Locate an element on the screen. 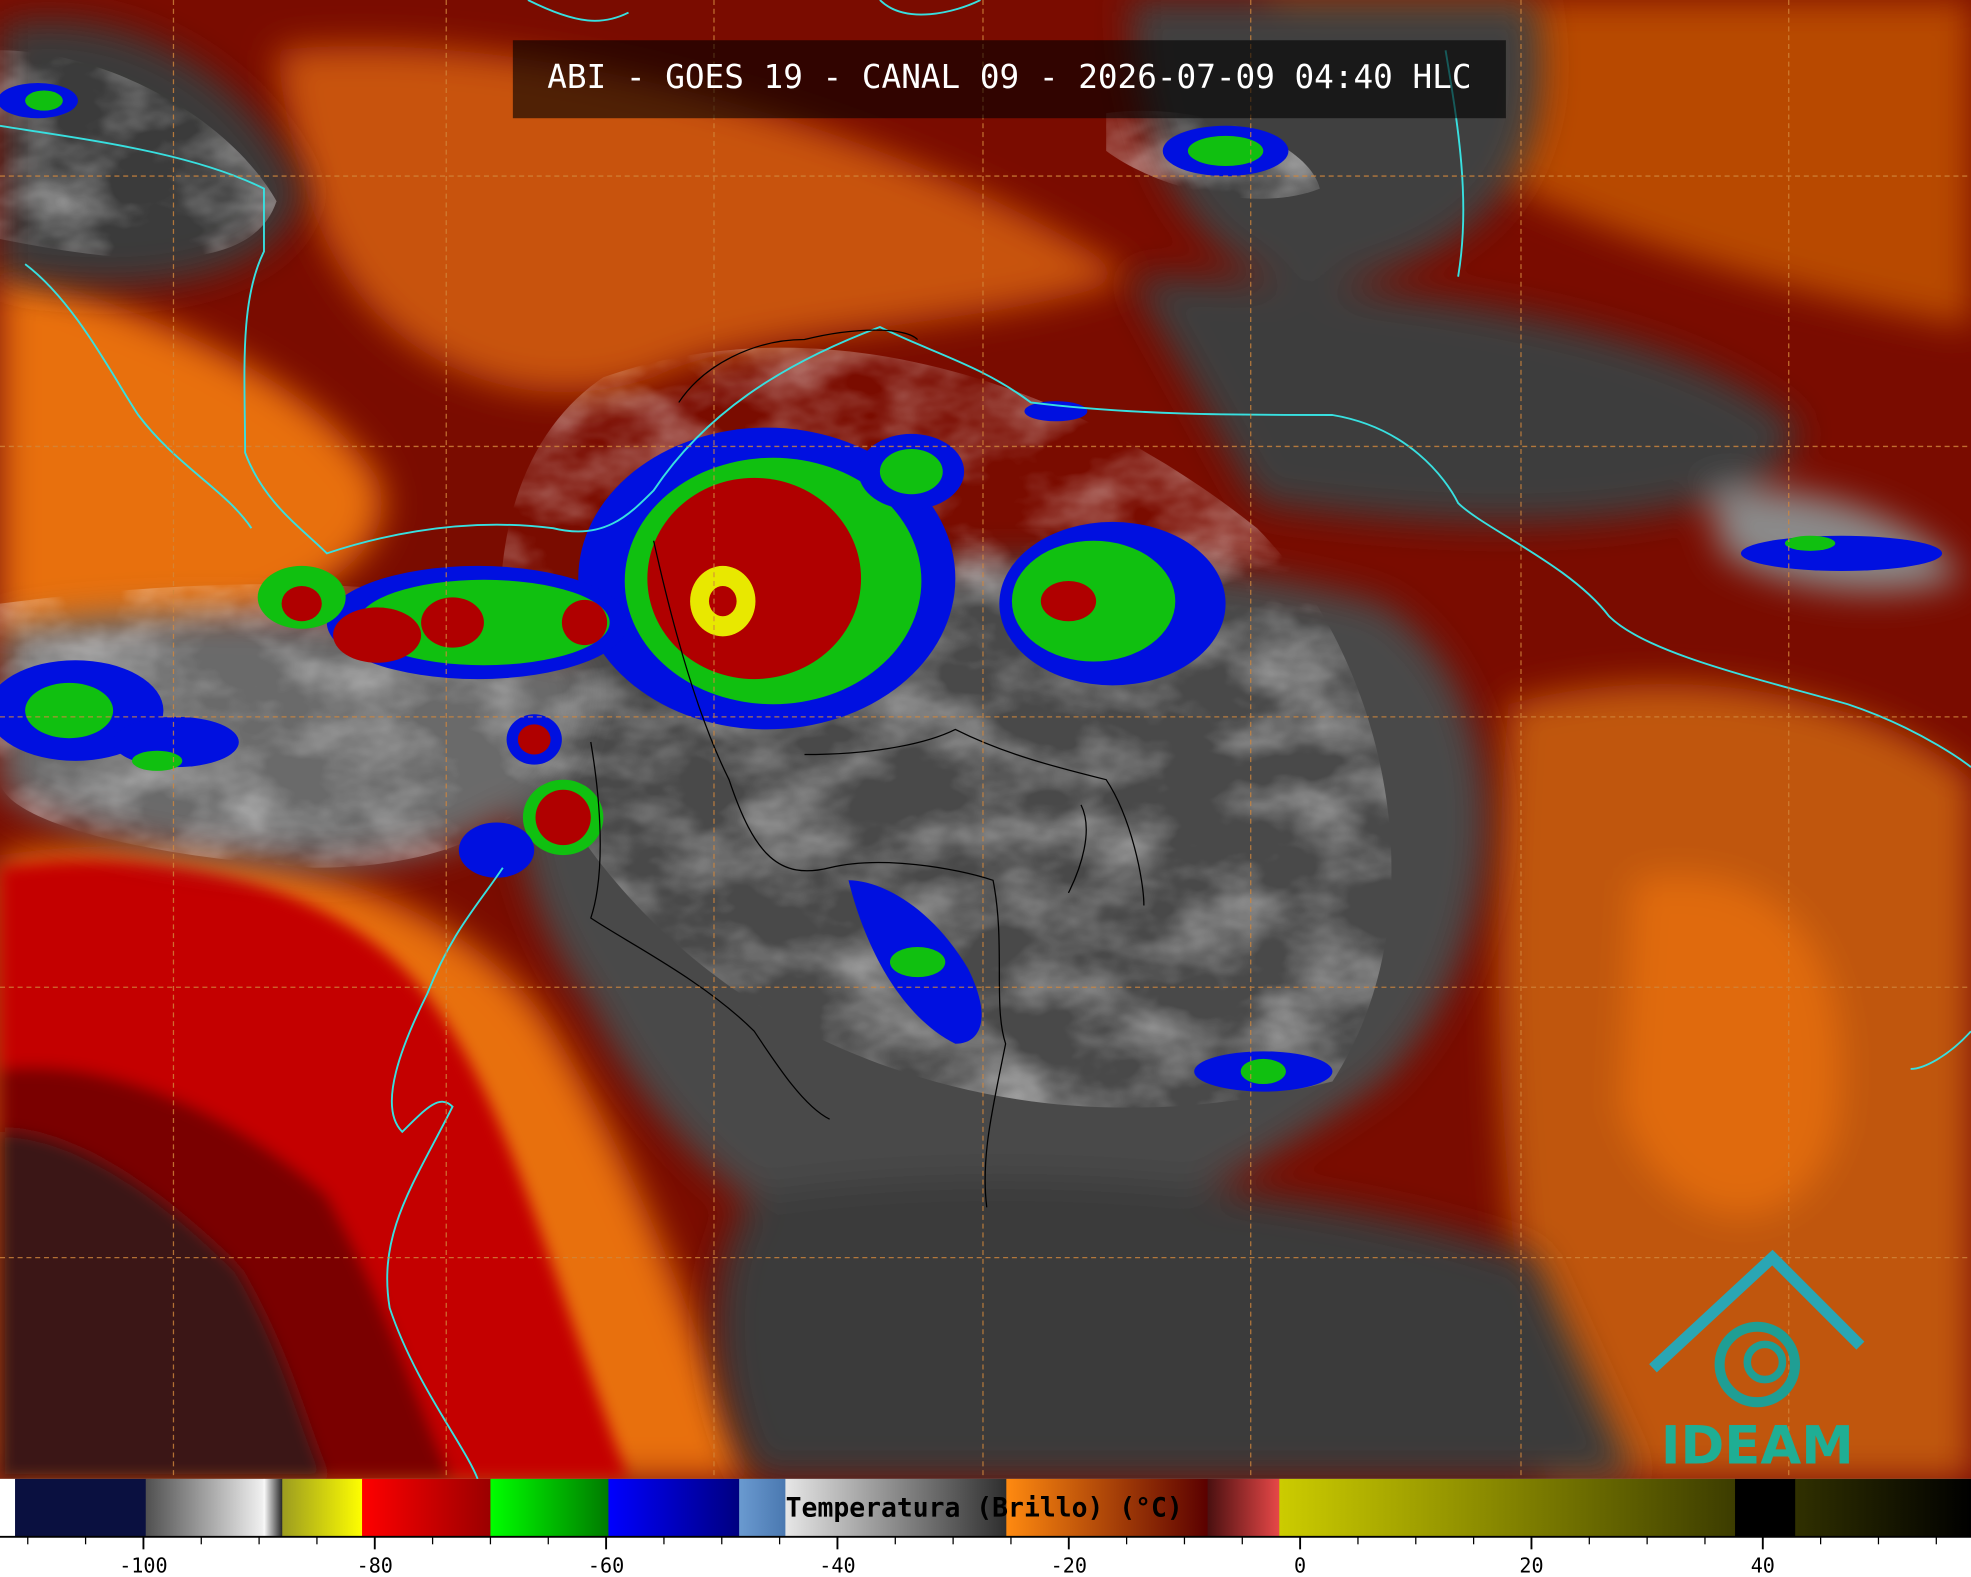 Image resolution: width=1971 pixels, height=1577 pixels. logo-text: IDEAM is located at coordinates (1757, 1445).